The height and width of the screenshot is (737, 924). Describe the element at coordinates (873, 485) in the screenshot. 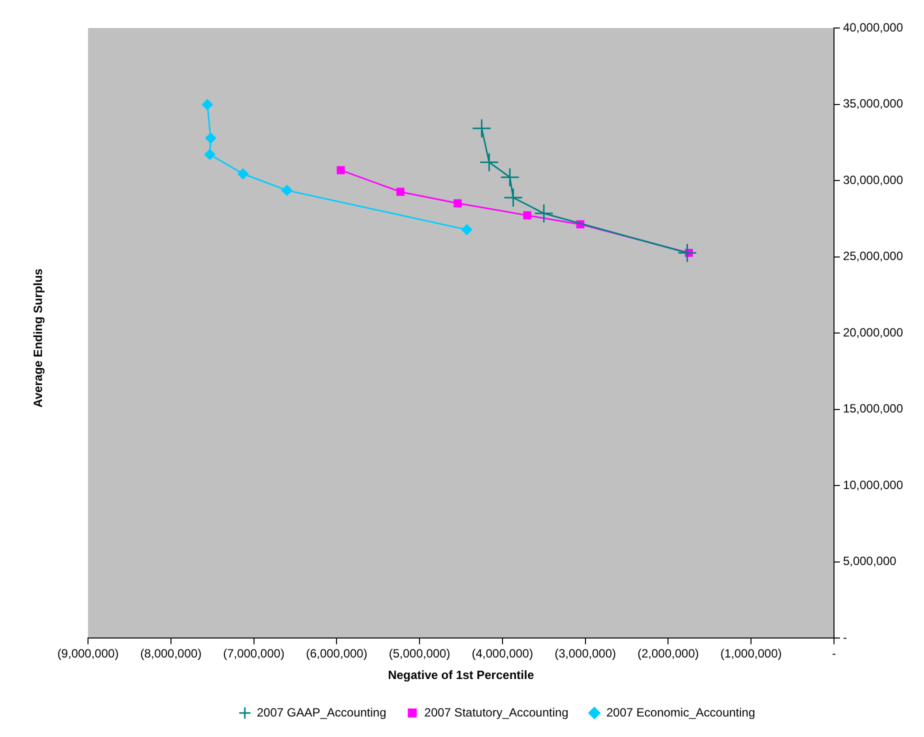

I see `y-tick-label: 10,000,000` at that location.